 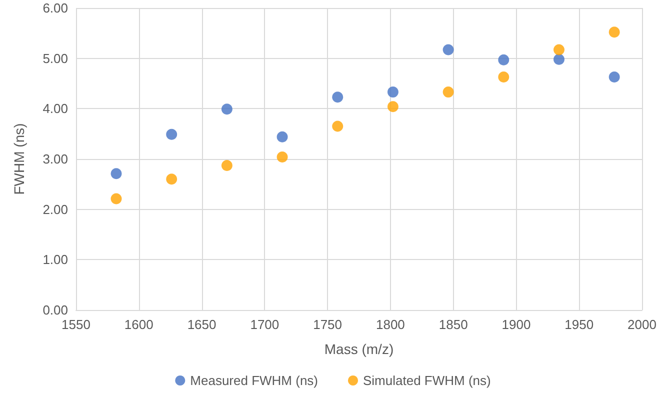 I want to click on legend-label: Measured FWHM (ns), so click(x=254, y=380).